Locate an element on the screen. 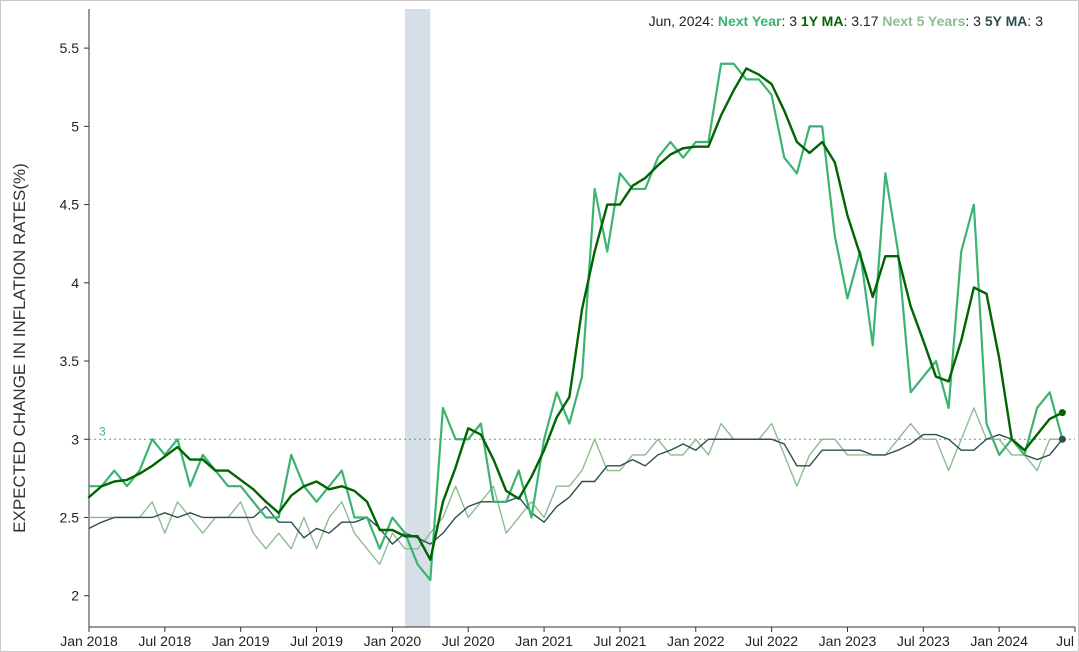  x-tick-label: Jul 2021 is located at coordinates (619, 641).